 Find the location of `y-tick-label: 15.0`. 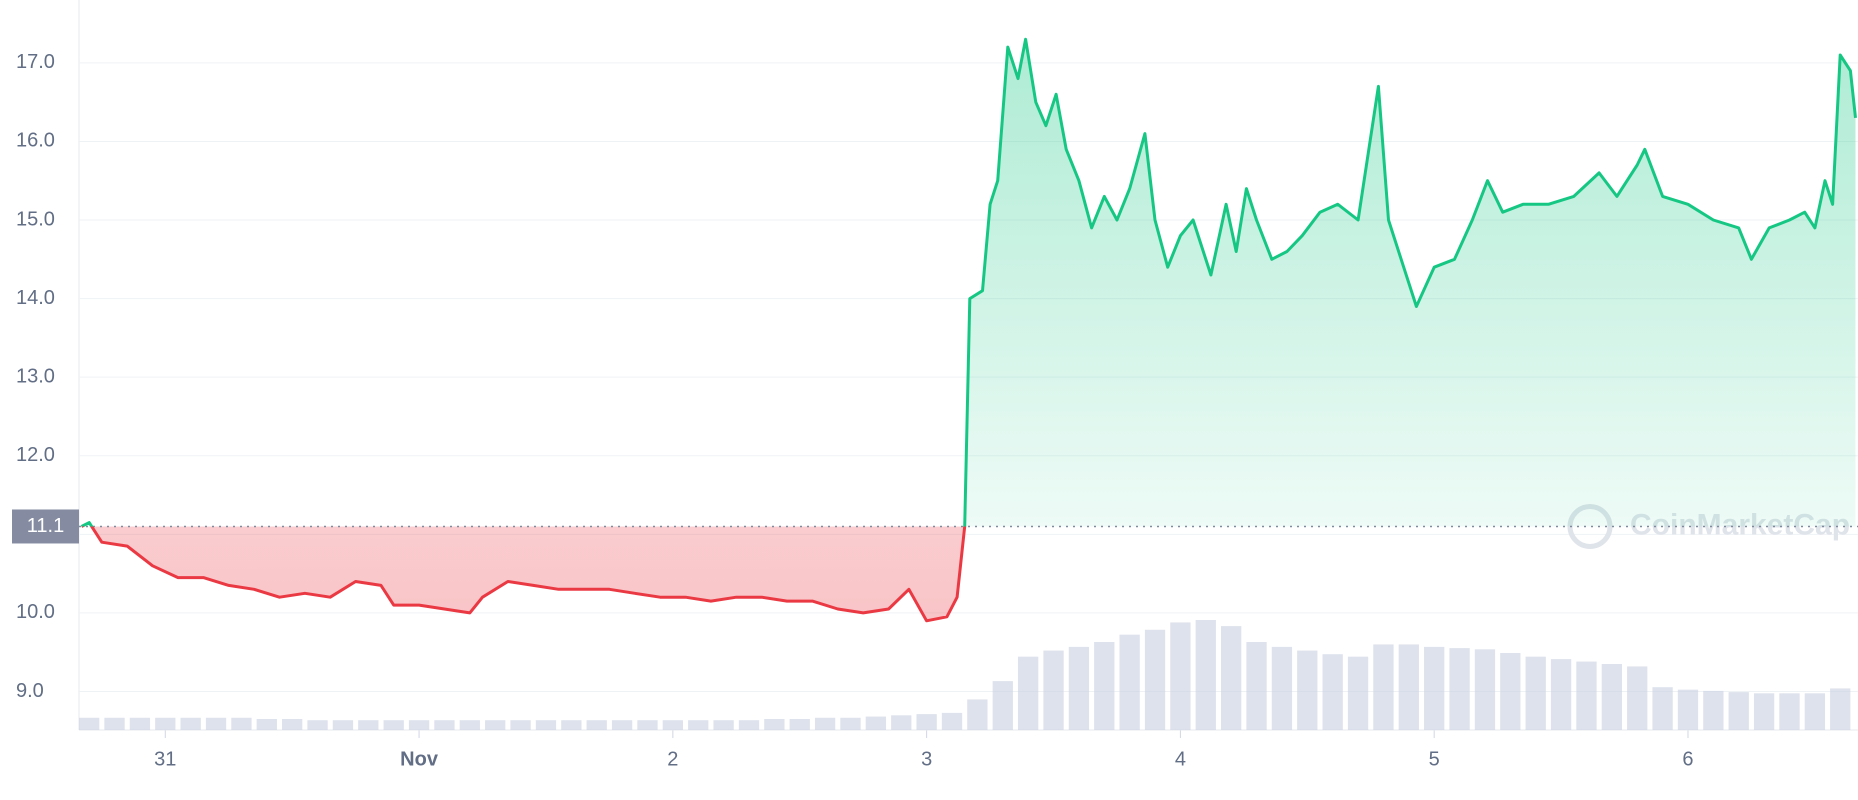

y-tick-label: 15.0 is located at coordinates (35, 219).